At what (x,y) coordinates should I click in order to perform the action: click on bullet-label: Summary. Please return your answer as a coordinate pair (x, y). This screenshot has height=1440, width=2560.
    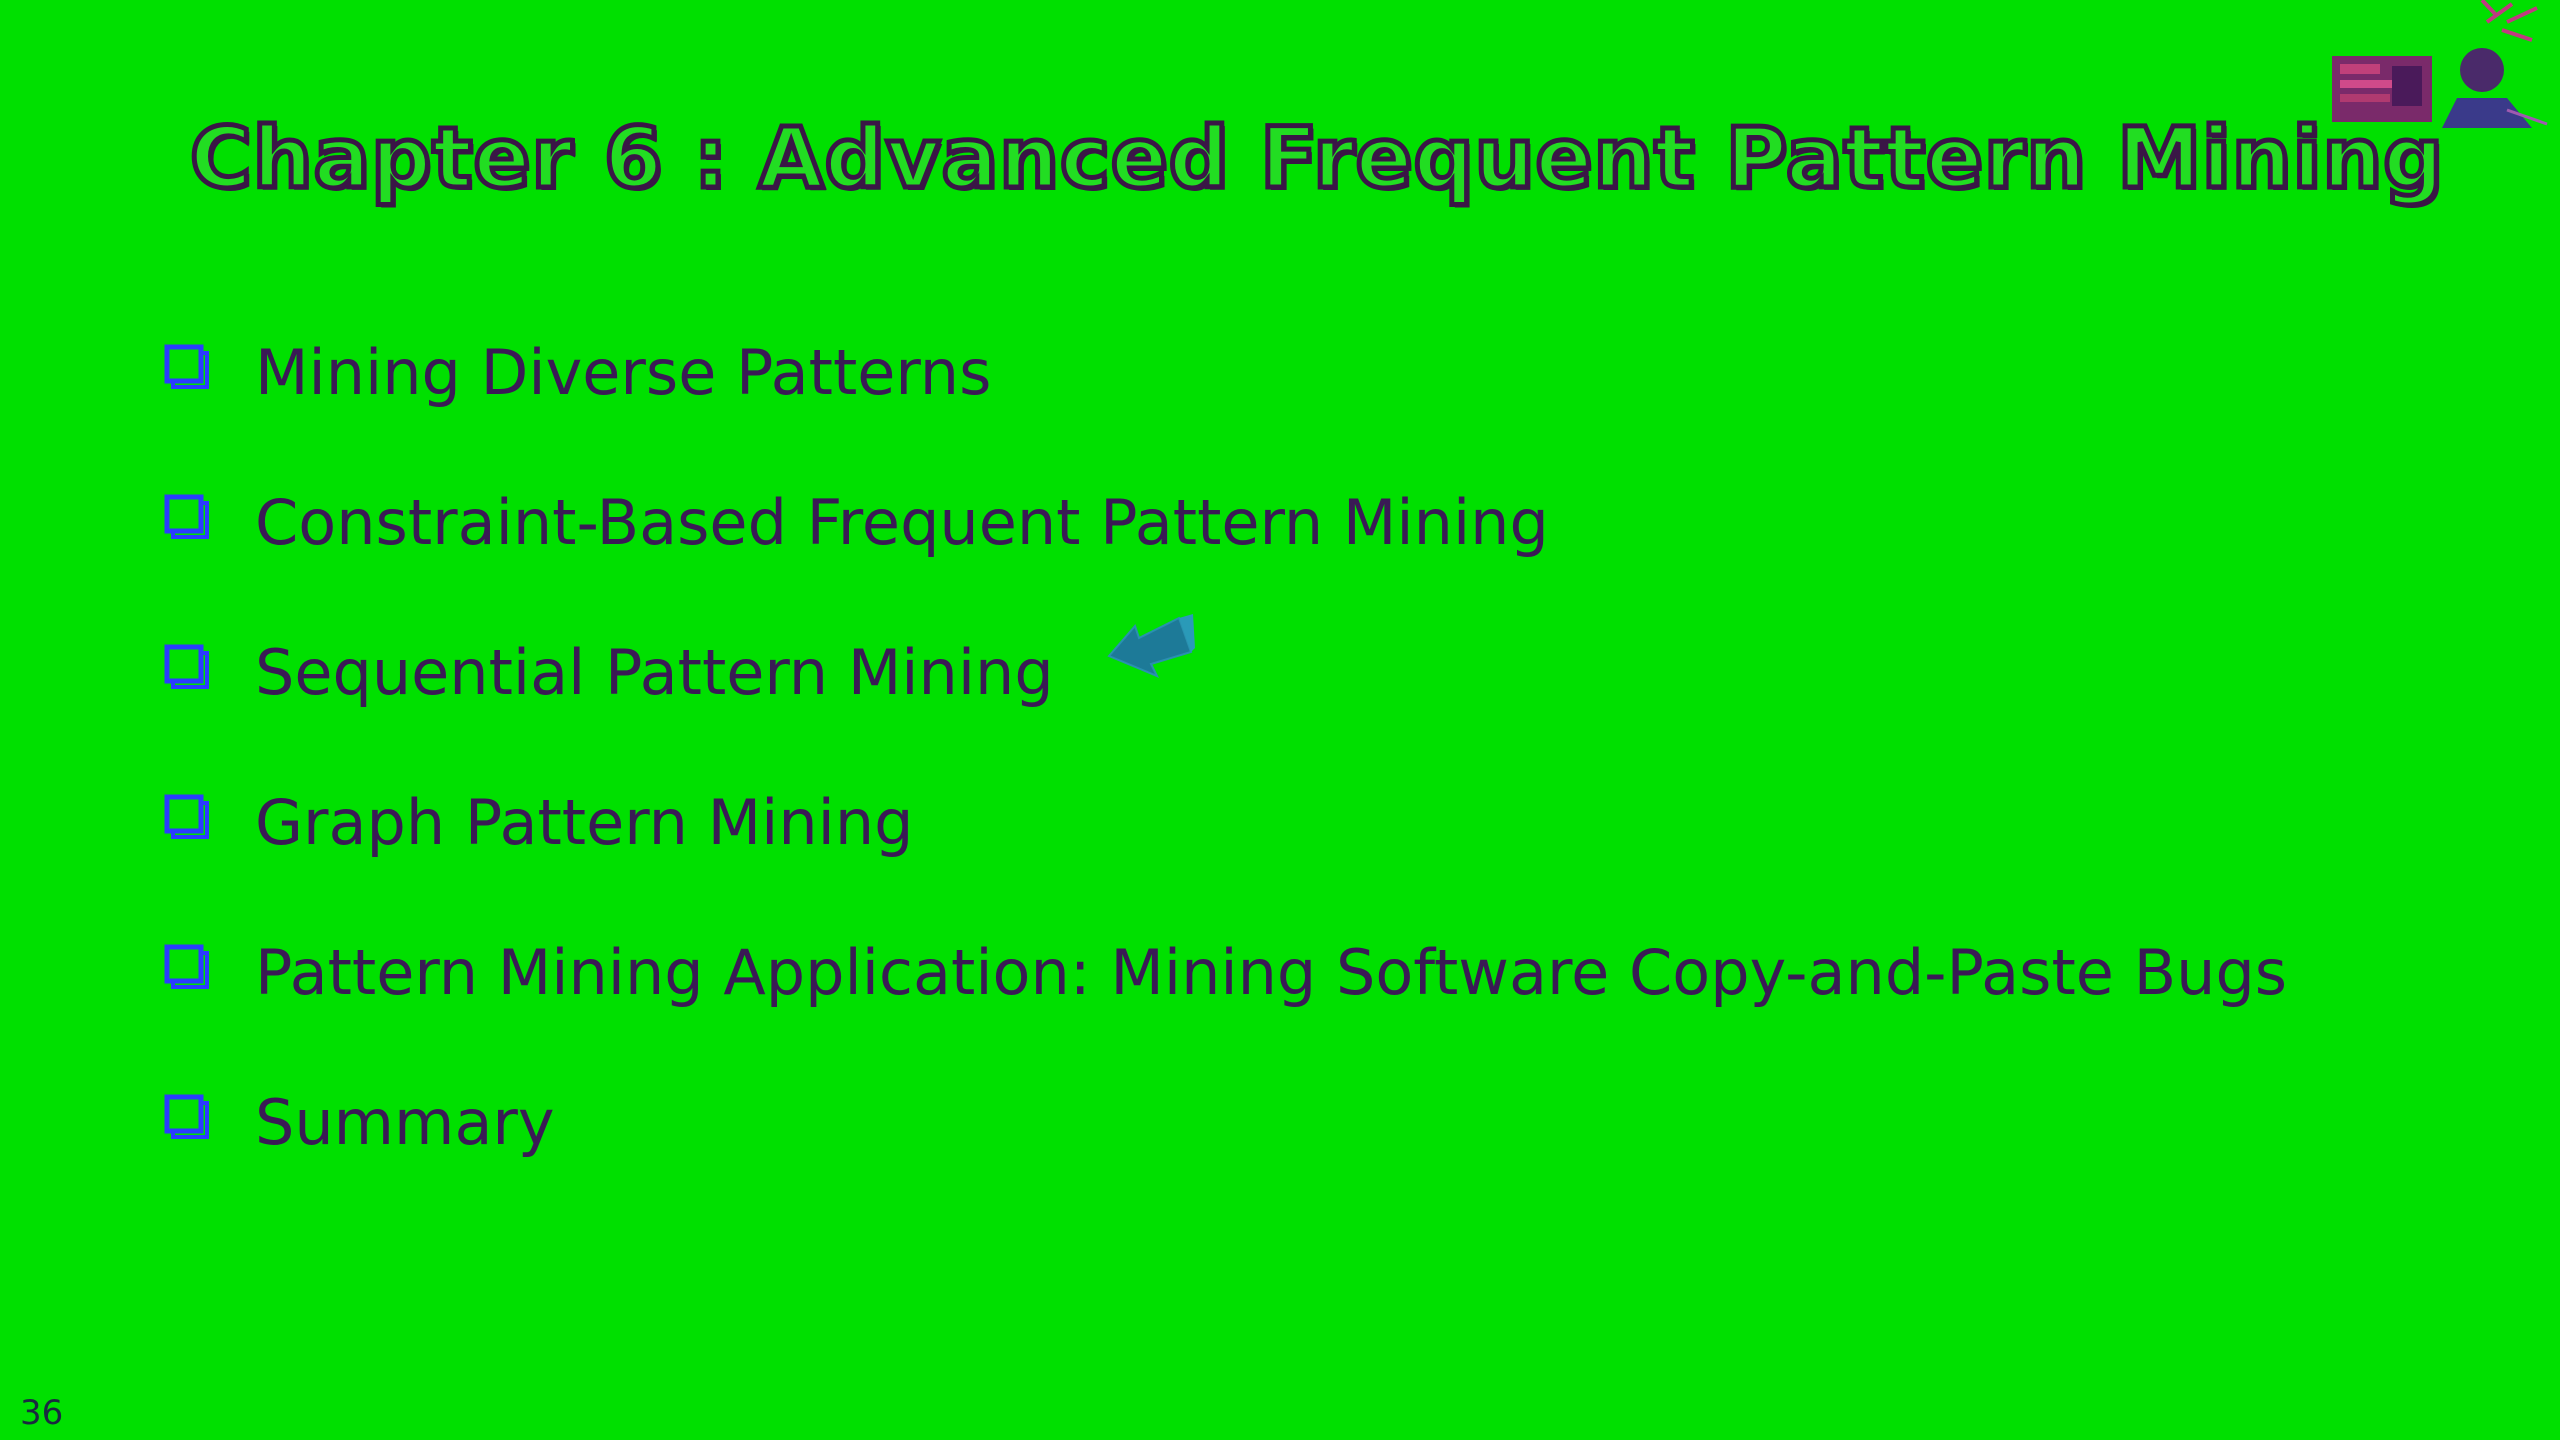
    Looking at the image, I should click on (405, 1122).